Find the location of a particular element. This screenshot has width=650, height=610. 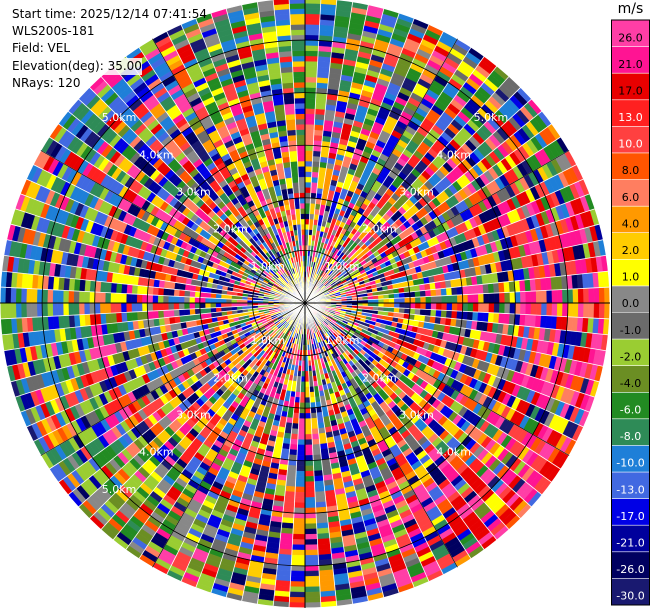

instrument-text: WLS200s-181 is located at coordinates (53, 31).